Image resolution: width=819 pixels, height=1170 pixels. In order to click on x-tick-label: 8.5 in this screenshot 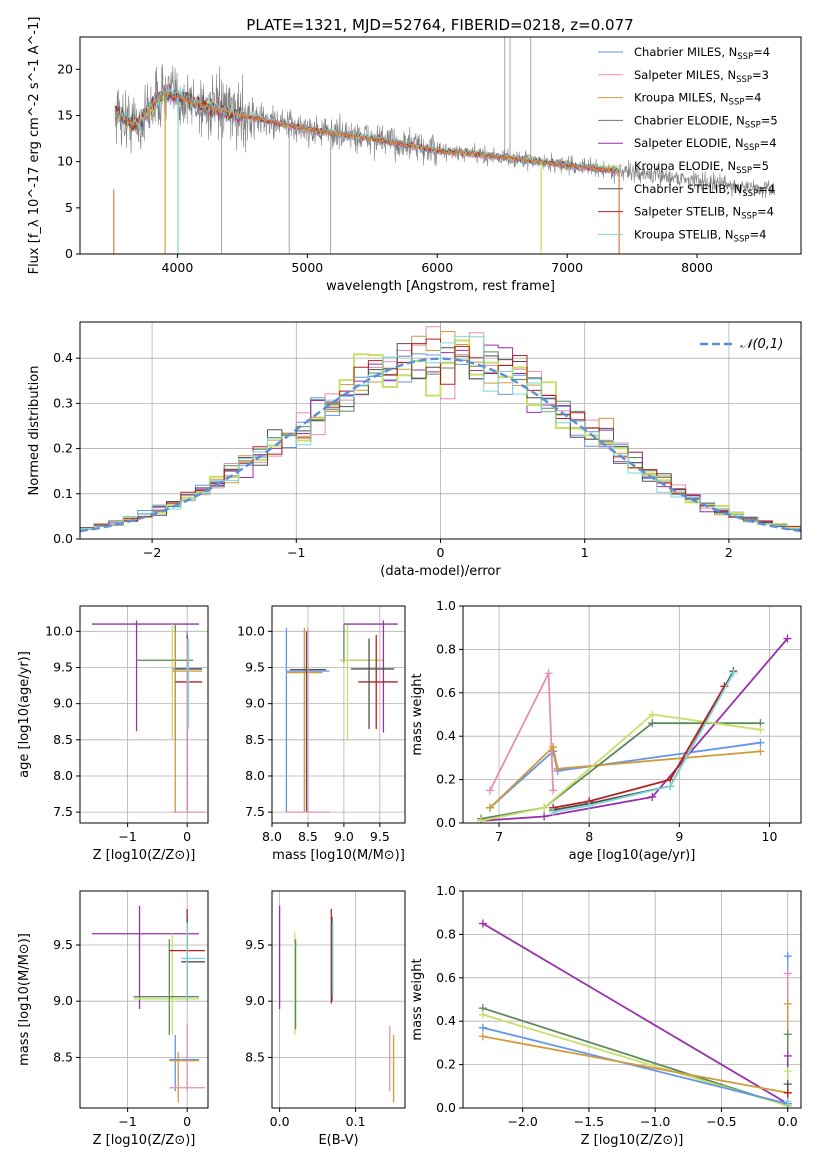, I will do `click(308, 836)`.